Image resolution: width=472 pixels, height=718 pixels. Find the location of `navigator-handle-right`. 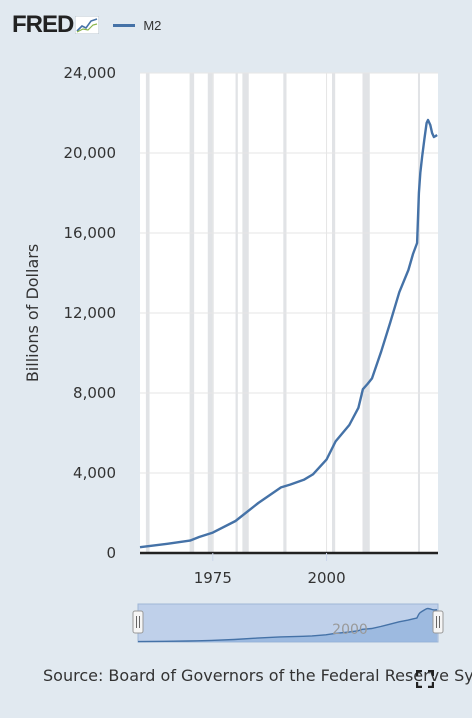

navigator-handle-right is located at coordinates (438, 622).